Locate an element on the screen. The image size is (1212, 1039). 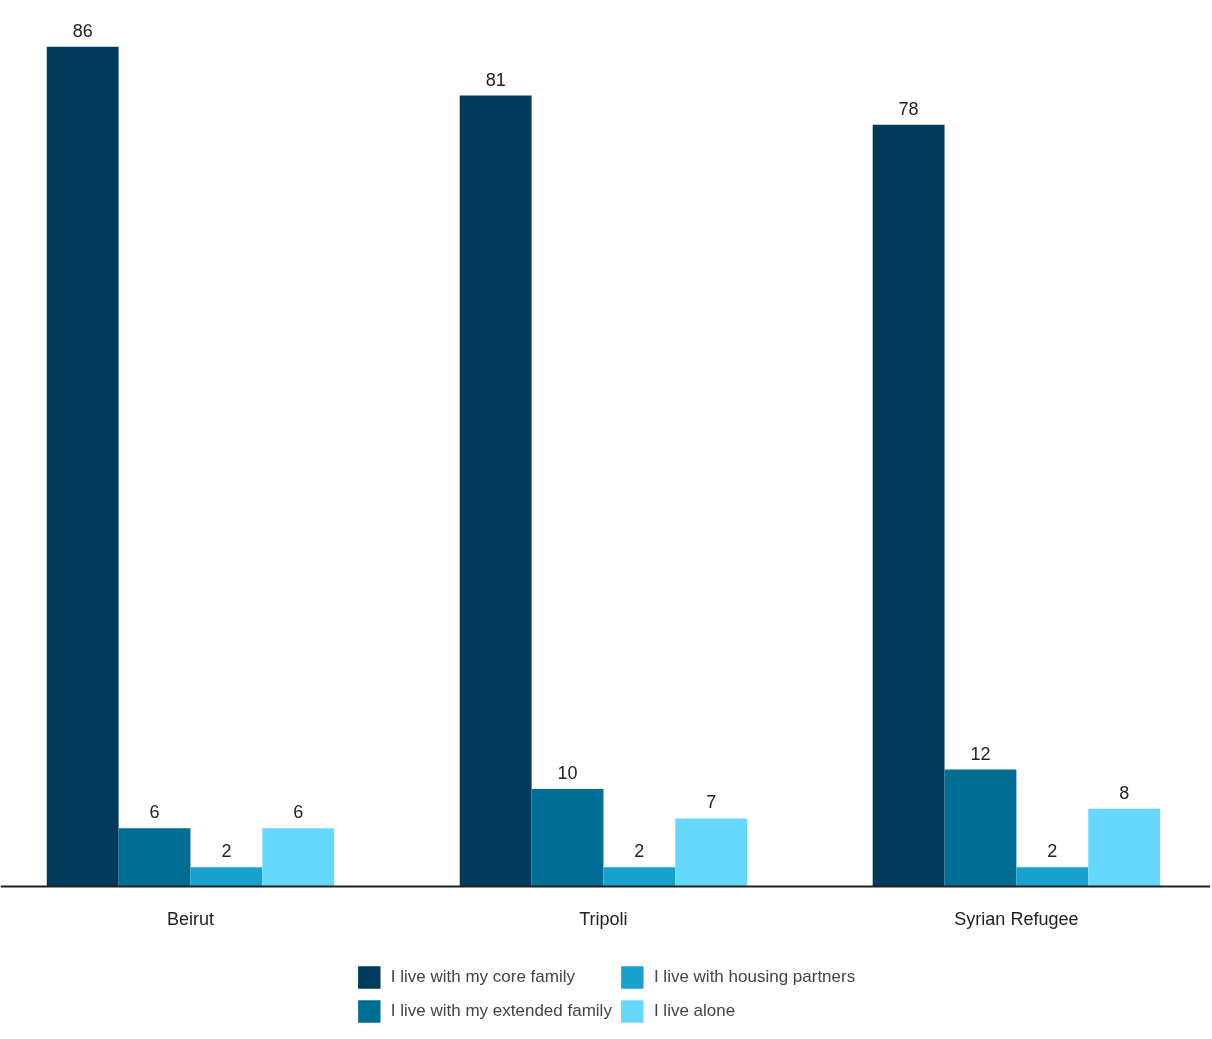
legend-label: I live with my extended family is located at coordinates (501, 1011).